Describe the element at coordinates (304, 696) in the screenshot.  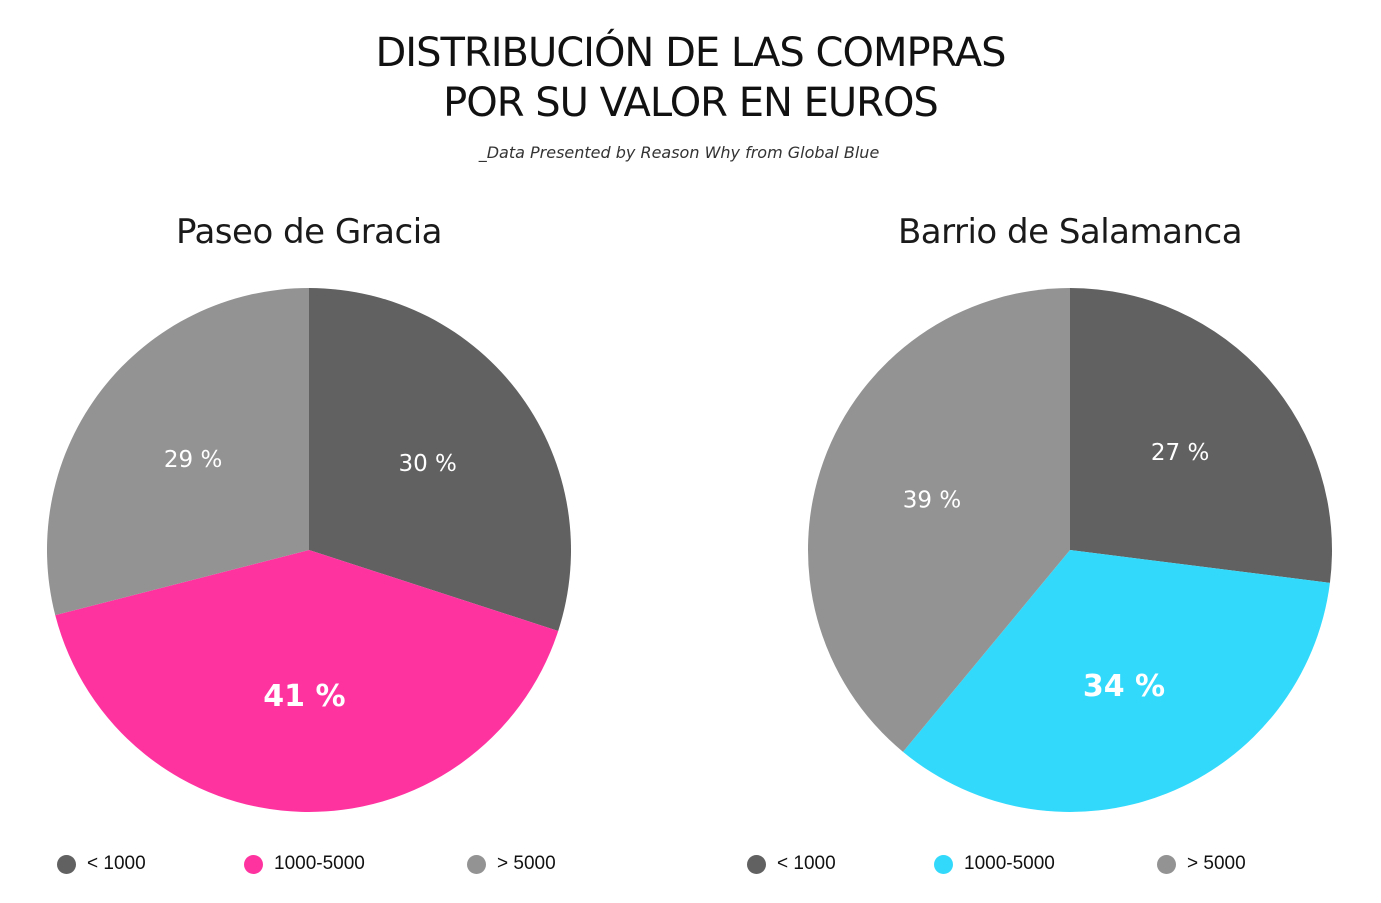
I see `data-label-1000-5000: 41 %` at that location.